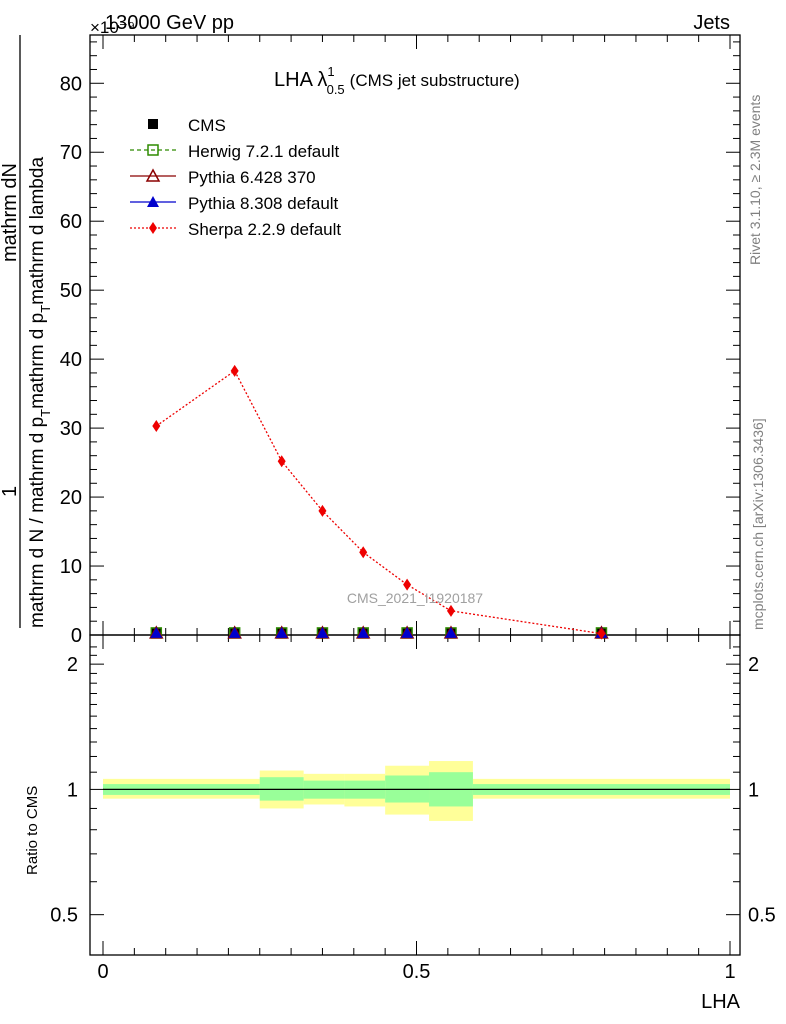  I want to click on x-tick-label: 0, so click(102, 972).